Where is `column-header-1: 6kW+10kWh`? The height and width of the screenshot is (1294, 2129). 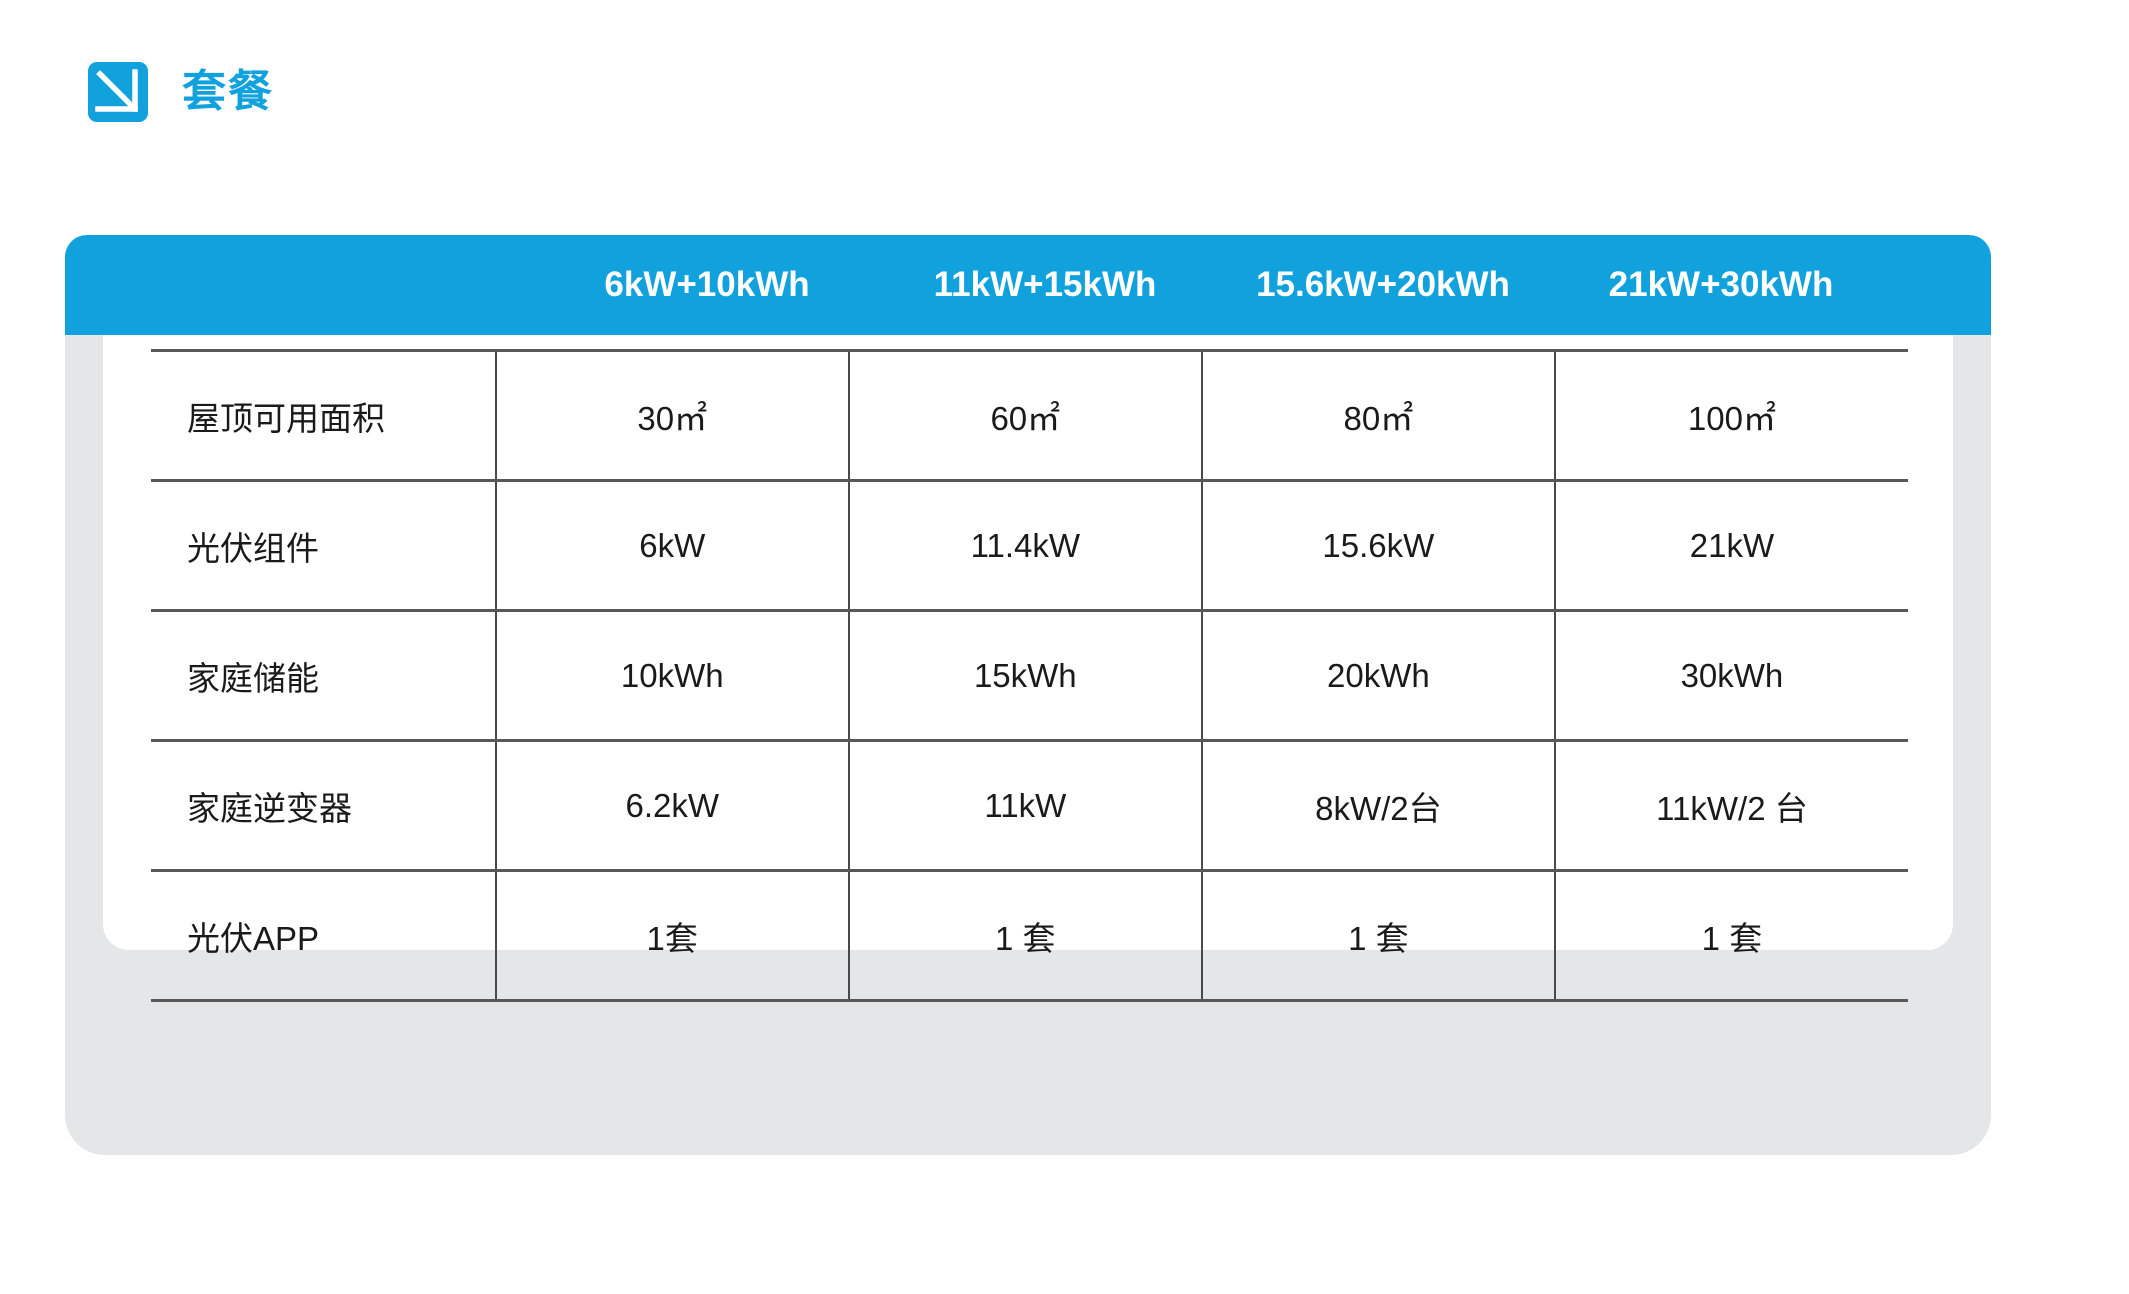
column-header-1: 6kW+10kWh is located at coordinates (707, 284).